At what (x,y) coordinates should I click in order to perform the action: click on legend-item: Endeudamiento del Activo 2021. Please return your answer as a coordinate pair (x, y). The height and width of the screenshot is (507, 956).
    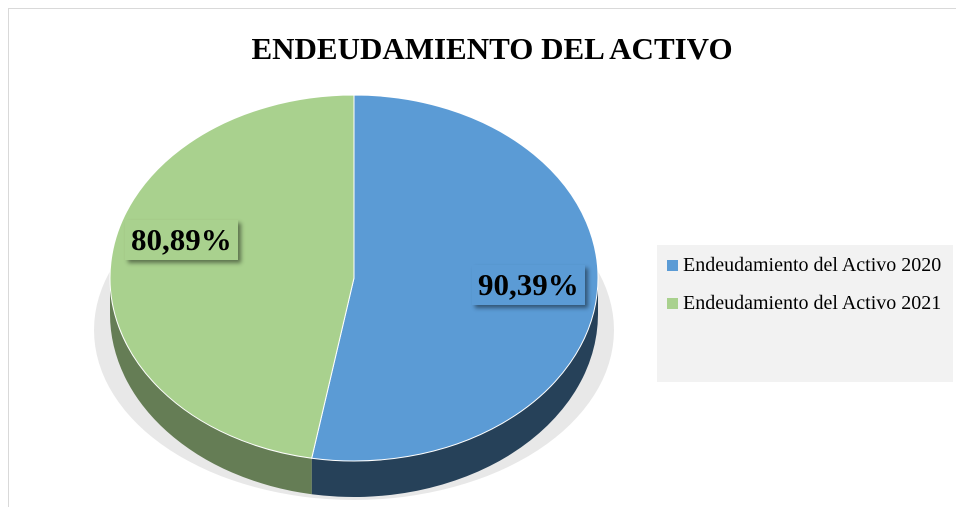
    Looking at the image, I should click on (805, 303).